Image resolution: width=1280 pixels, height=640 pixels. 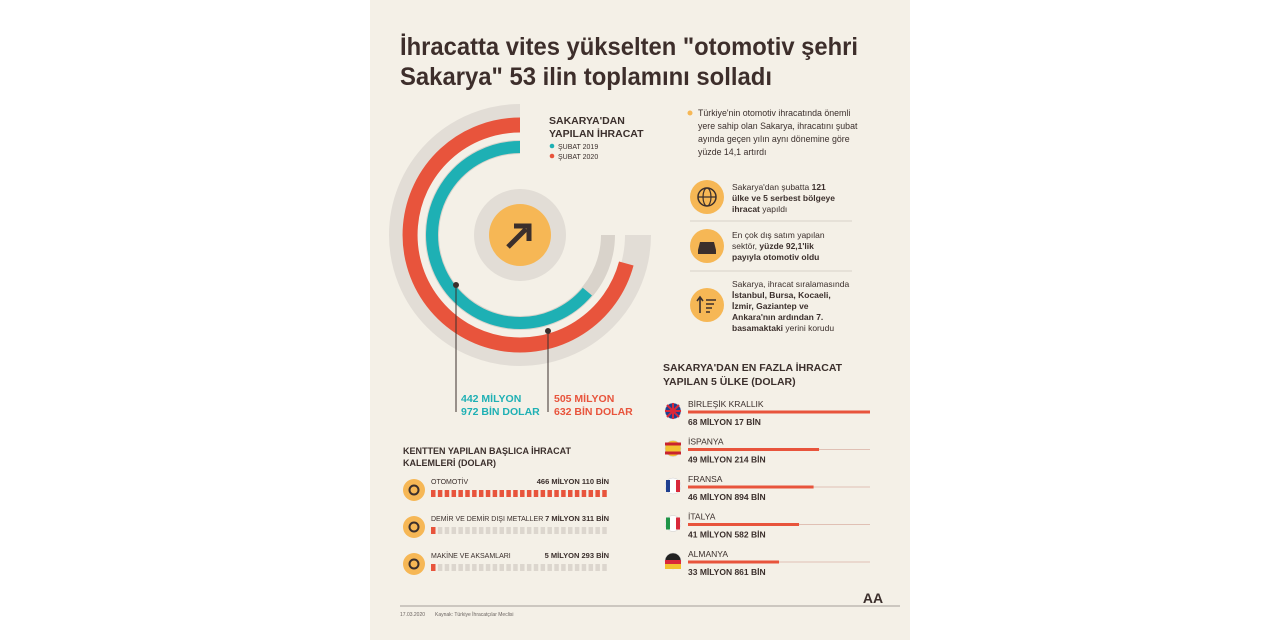 What do you see at coordinates (727, 460) in the screenshot?
I see `country-value: 49 MİLYON 214 BİN` at bounding box center [727, 460].